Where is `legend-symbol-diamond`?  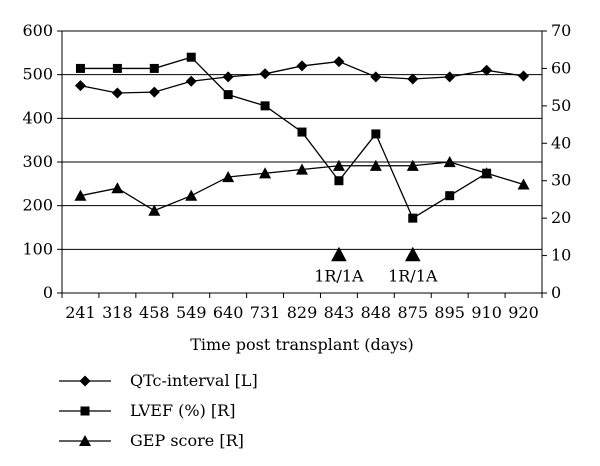
legend-symbol-diamond is located at coordinates (85, 381).